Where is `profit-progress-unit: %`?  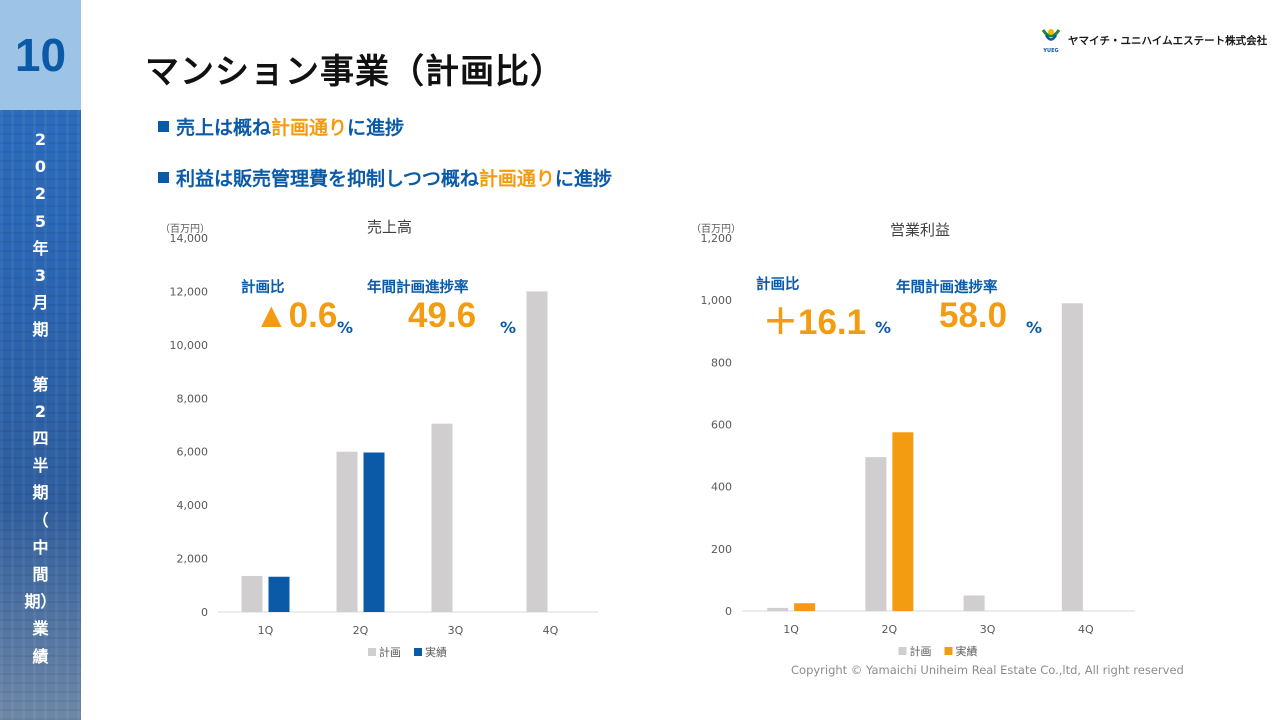
profit-progress-unit: % is located at coordinates (1034, 327).